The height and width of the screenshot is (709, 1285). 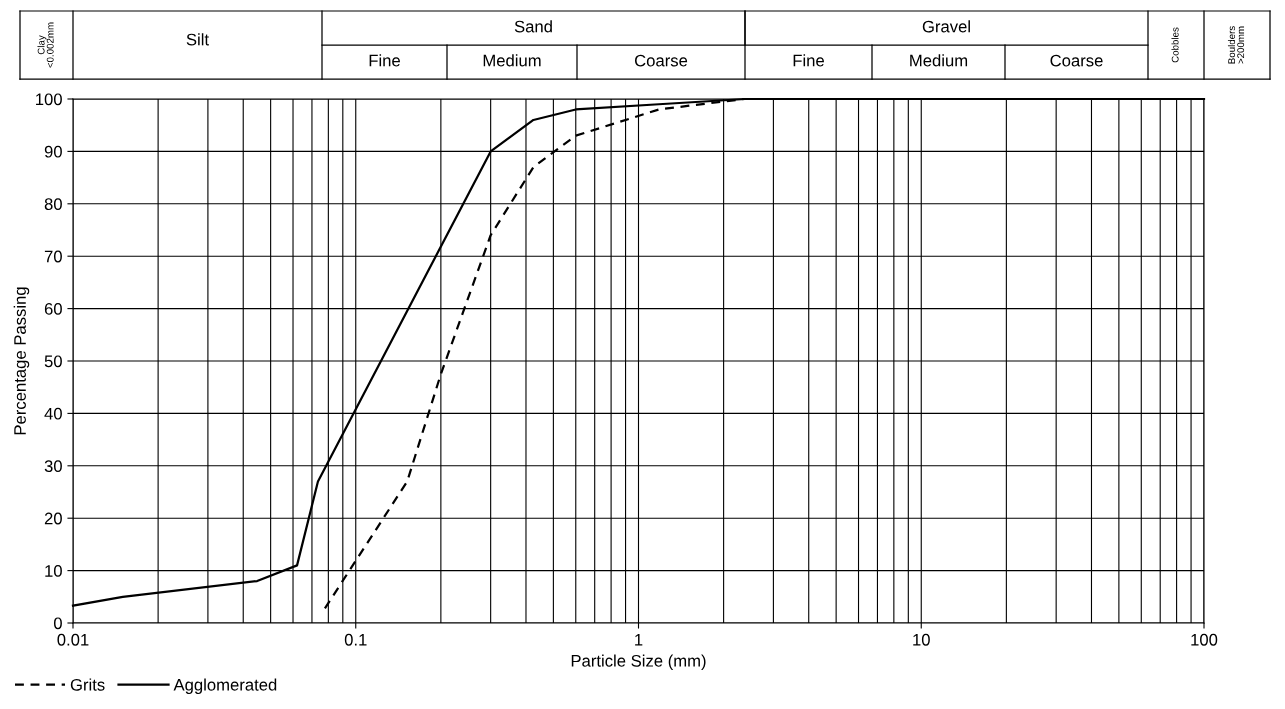 I want to click on text: Clay <0.002mm, so click(x=45, y=45).